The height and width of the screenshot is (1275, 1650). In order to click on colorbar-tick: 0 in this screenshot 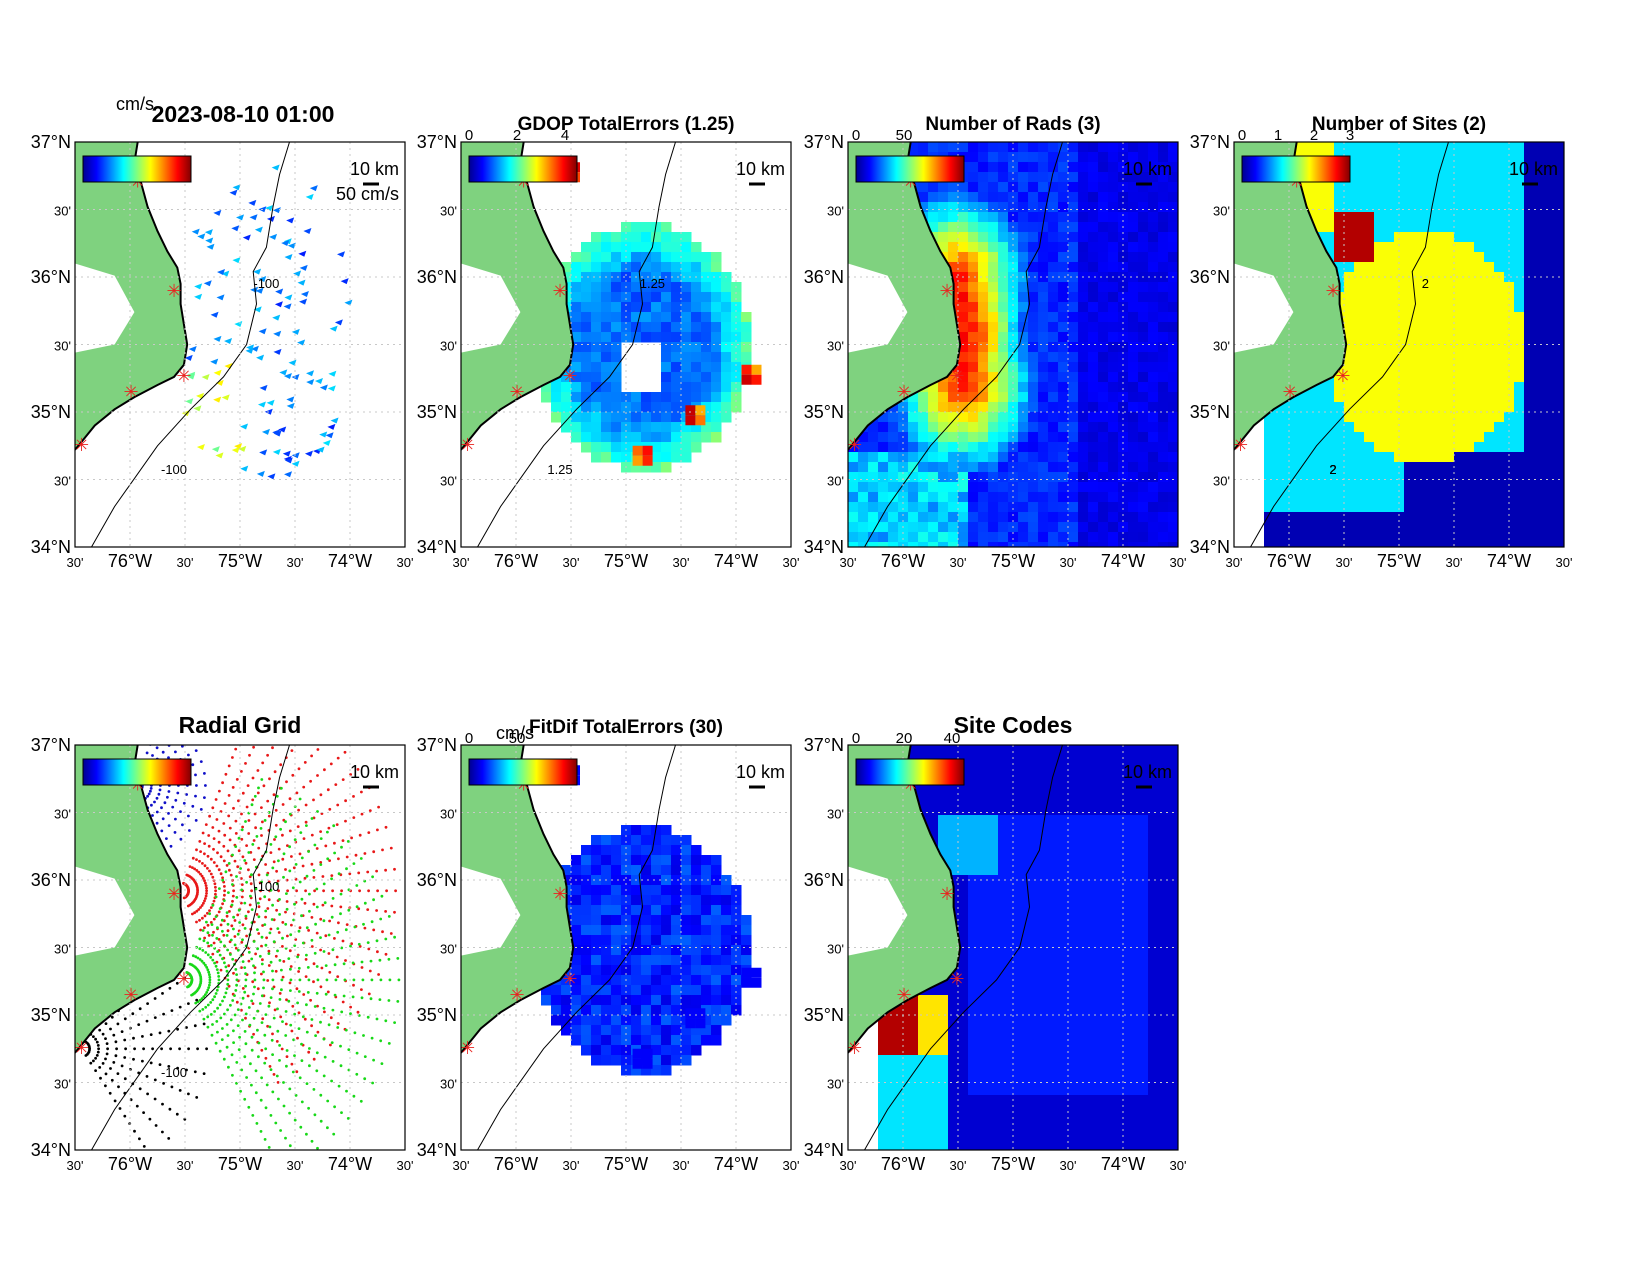, I will do `click(856, 135)`.